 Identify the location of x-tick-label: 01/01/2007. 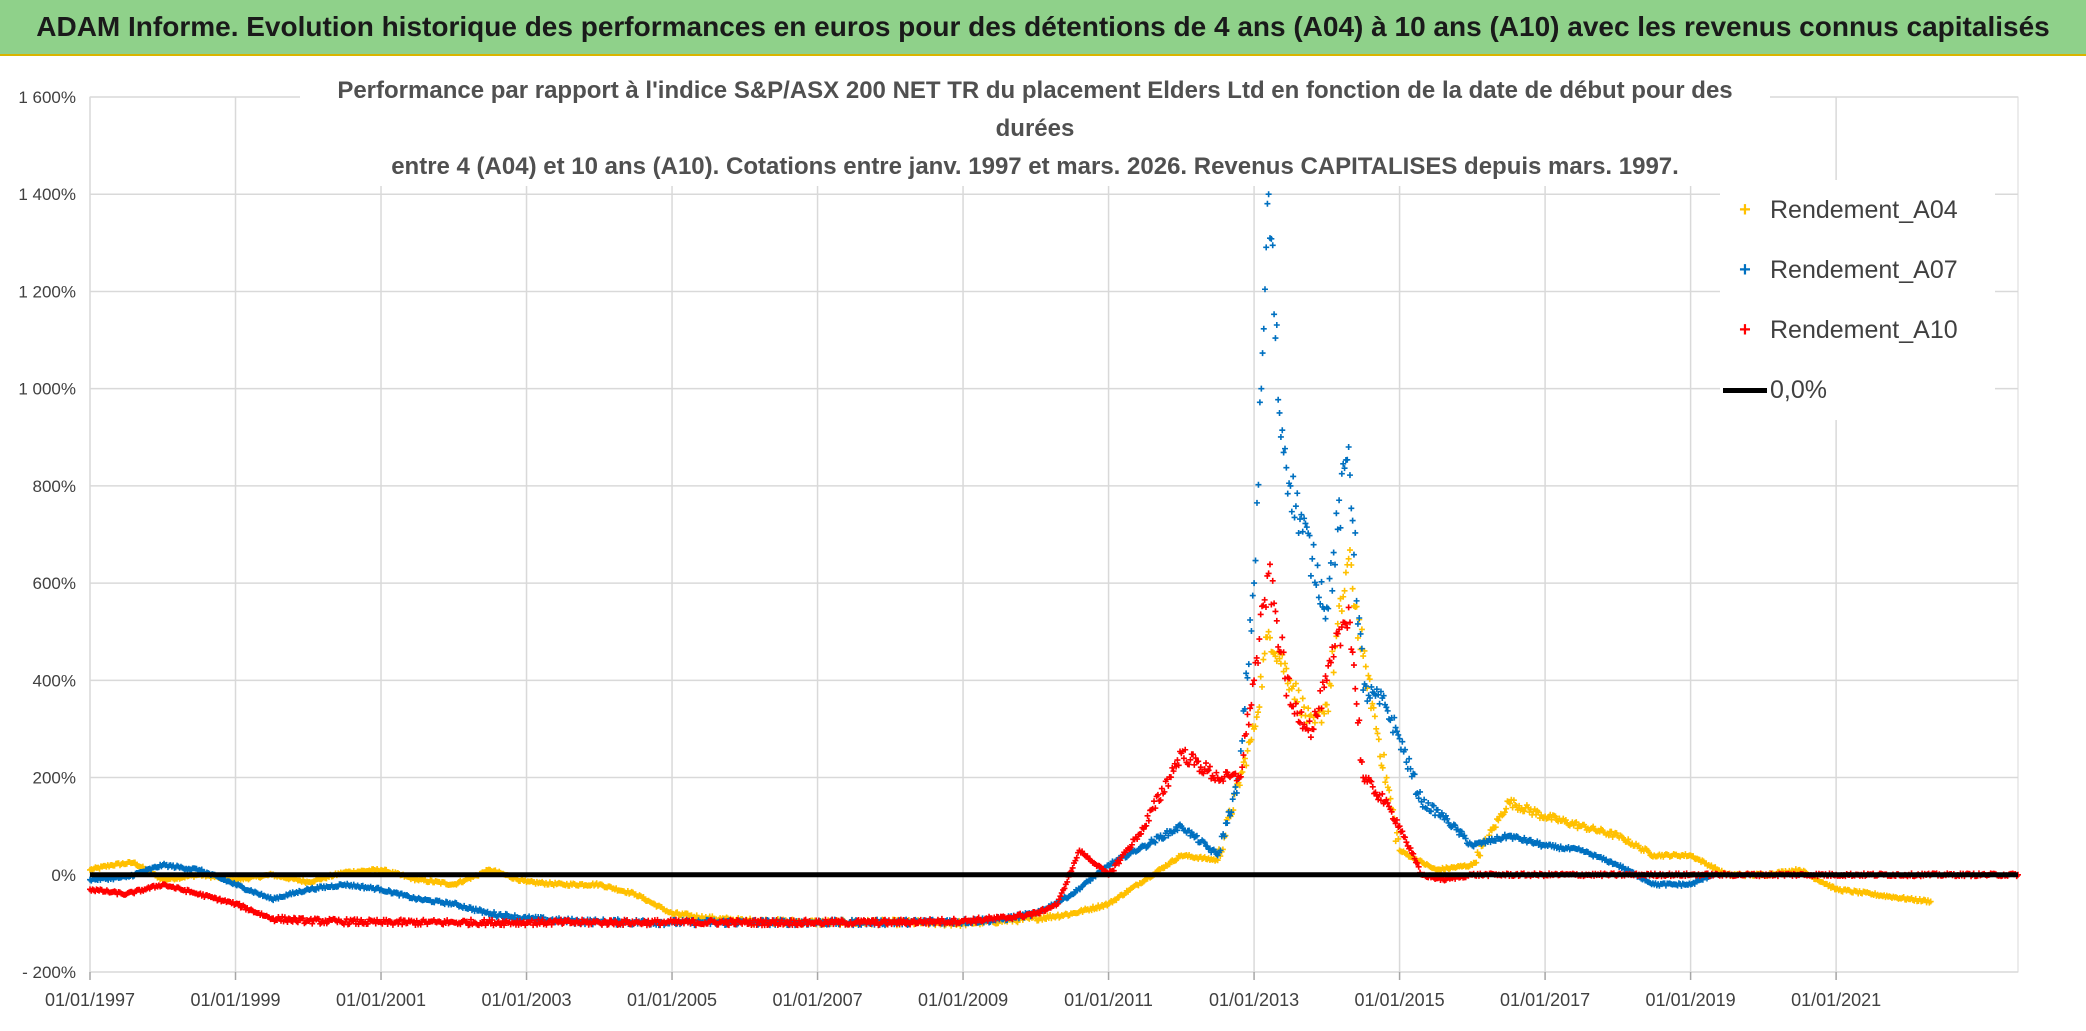
(818, 1000).